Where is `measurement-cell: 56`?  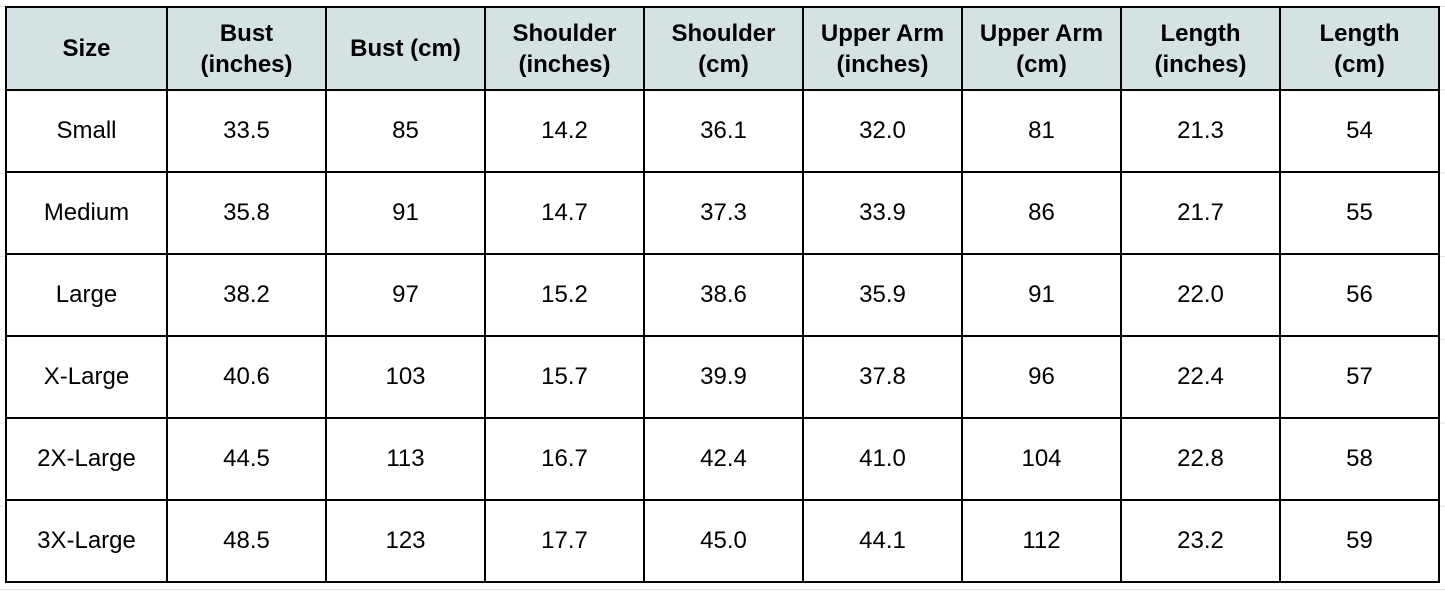
measurement-cell: 56 is located at coordinates (1359, 295).